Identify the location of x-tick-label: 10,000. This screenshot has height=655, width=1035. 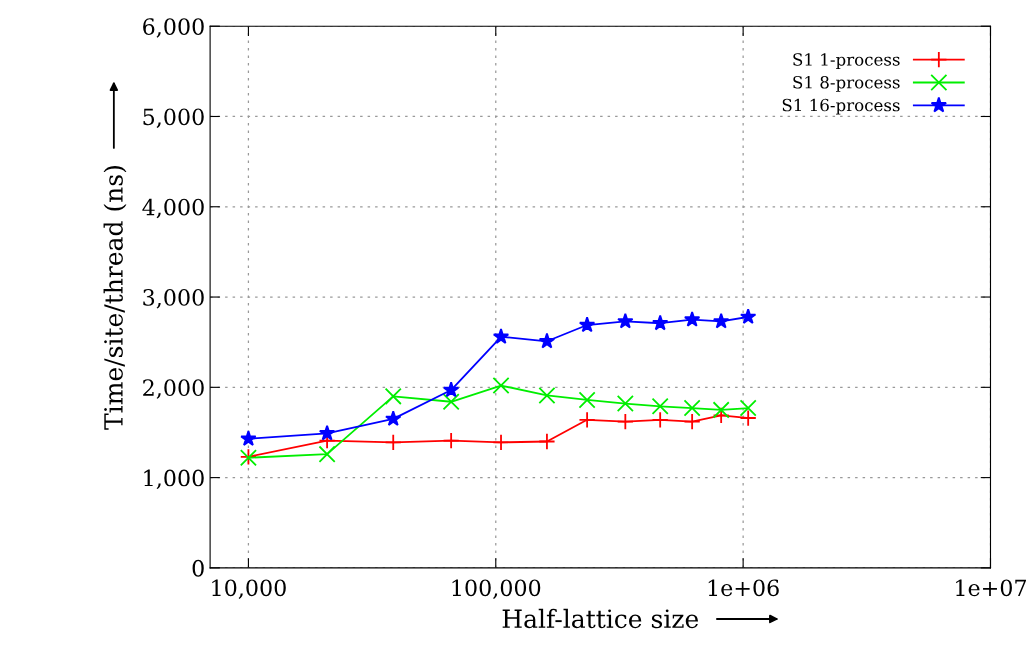
(249, 589).